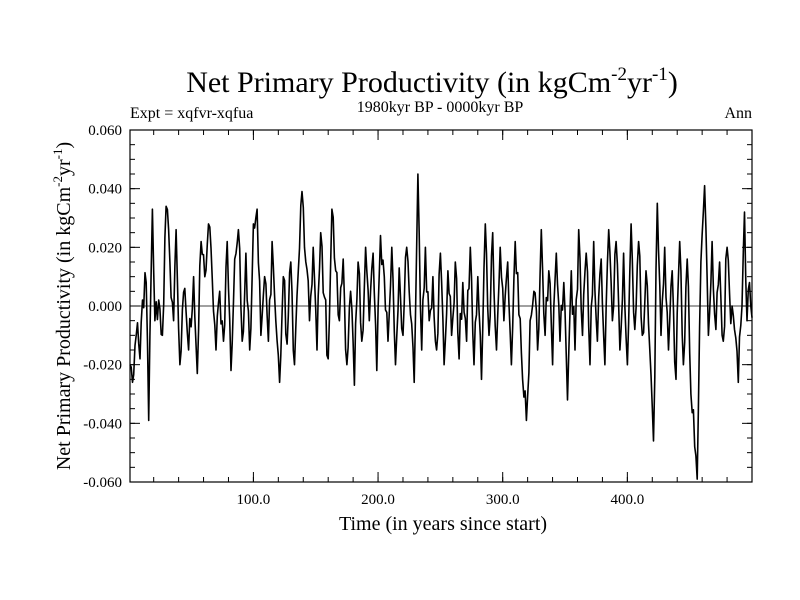 The image size is (800, 600). I want to click on x-tick-label: 300.0, so click(503, 500).